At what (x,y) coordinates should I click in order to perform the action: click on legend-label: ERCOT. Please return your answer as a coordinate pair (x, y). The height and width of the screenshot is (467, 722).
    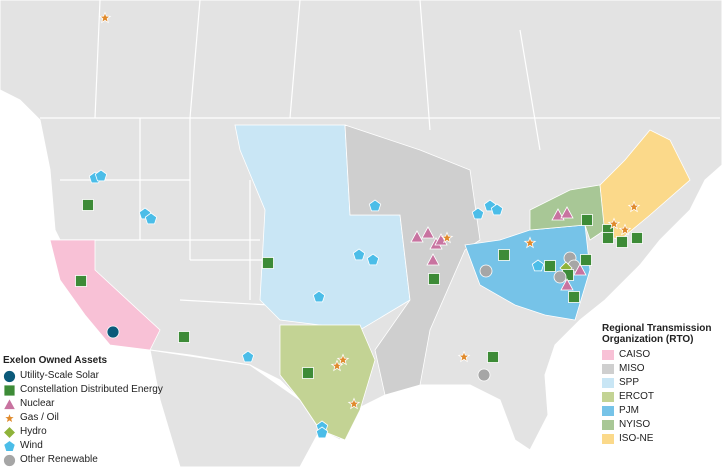
    Looking at the image, I should click on (636, 396).